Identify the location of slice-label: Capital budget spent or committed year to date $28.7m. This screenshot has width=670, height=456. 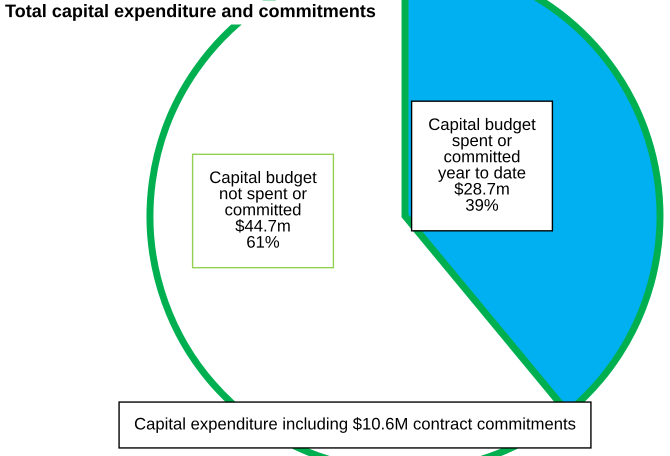
(482, 157).